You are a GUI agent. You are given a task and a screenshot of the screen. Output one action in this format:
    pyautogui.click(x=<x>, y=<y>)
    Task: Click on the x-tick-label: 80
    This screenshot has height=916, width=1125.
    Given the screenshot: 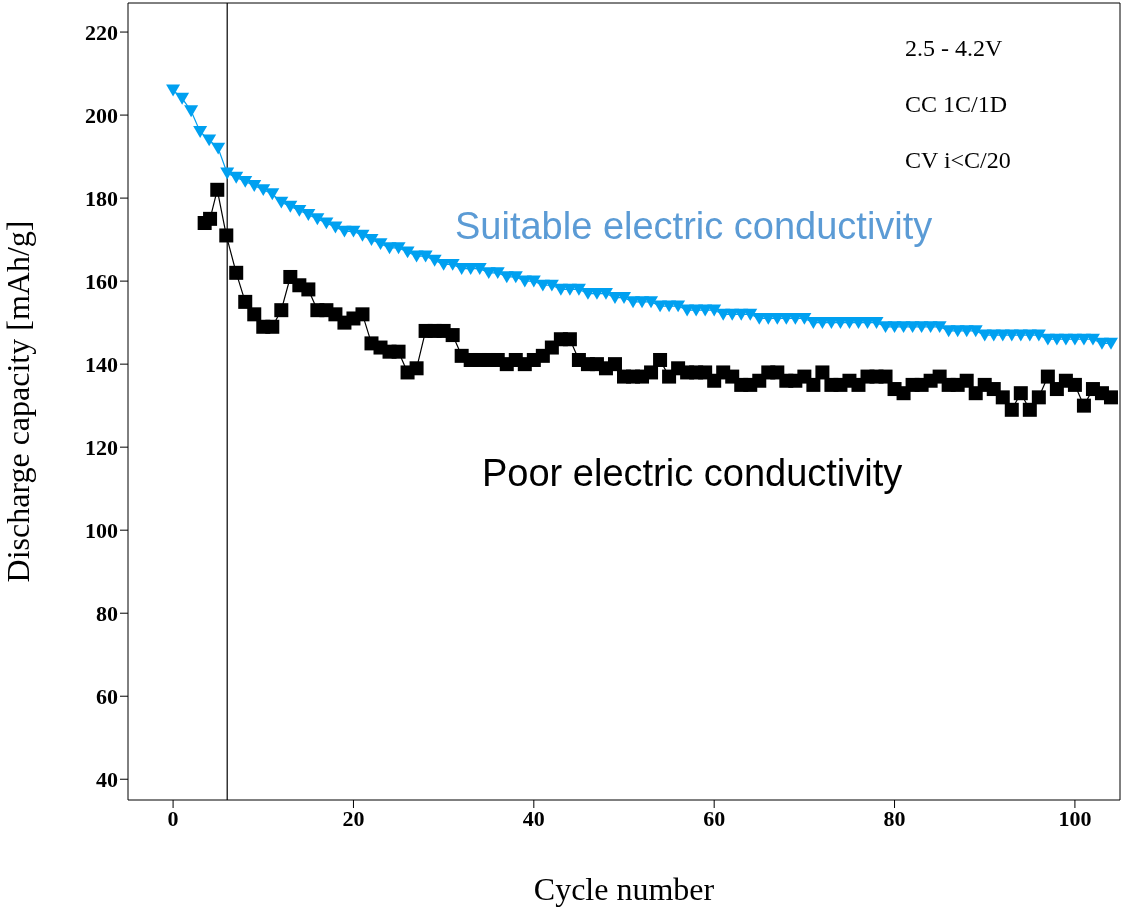 What is the action you would take?
    pyautogui.click(x=894, y=818)
    